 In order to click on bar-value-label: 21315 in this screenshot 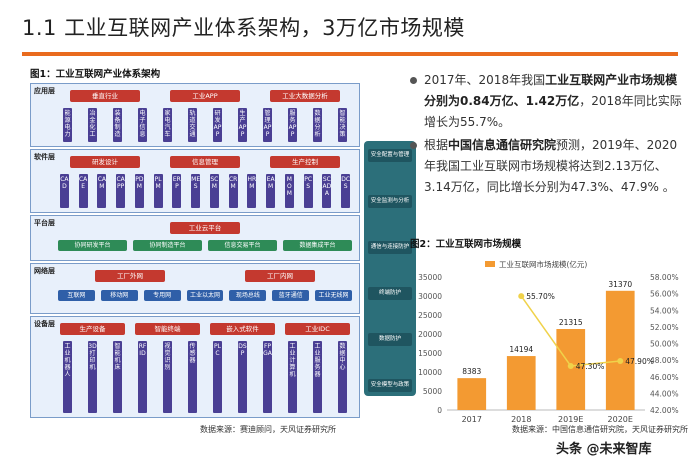, I will do `click(571, 322)`.